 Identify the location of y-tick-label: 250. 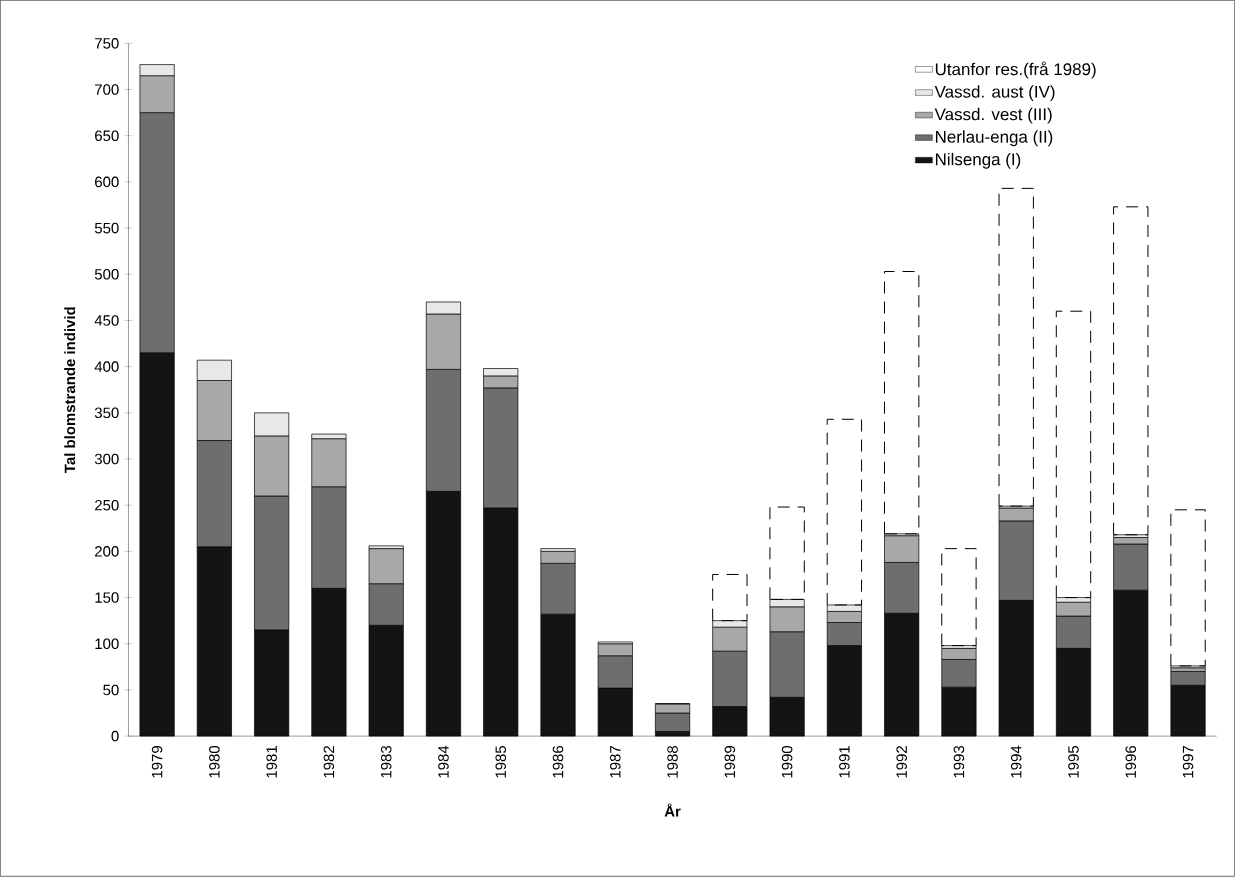
(107, 505).